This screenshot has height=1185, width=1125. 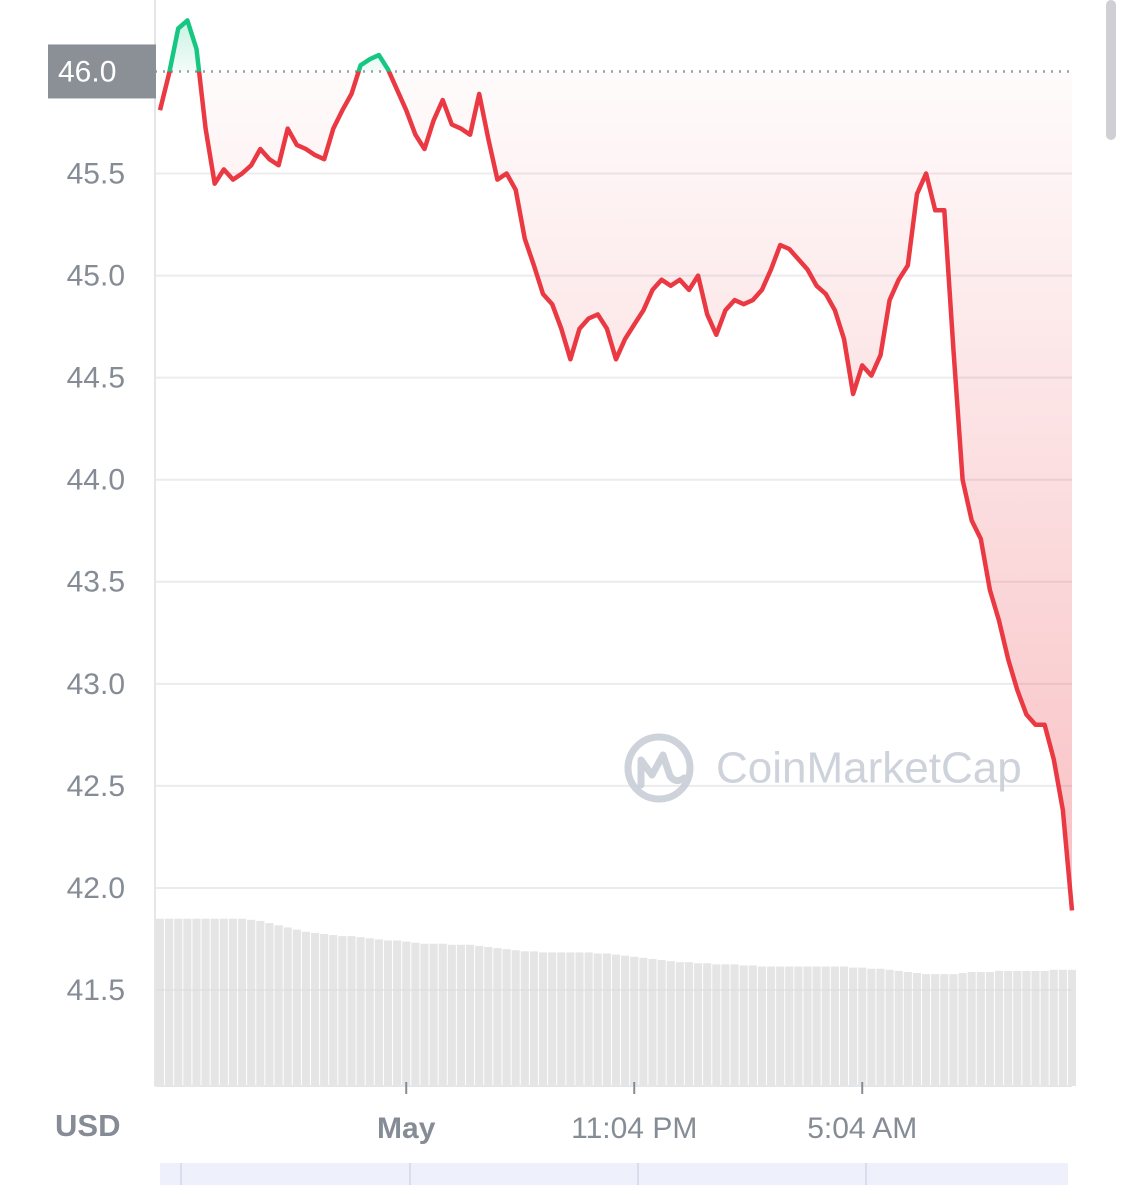 I want to click on scrollbar, so click(x=1111, y=70).